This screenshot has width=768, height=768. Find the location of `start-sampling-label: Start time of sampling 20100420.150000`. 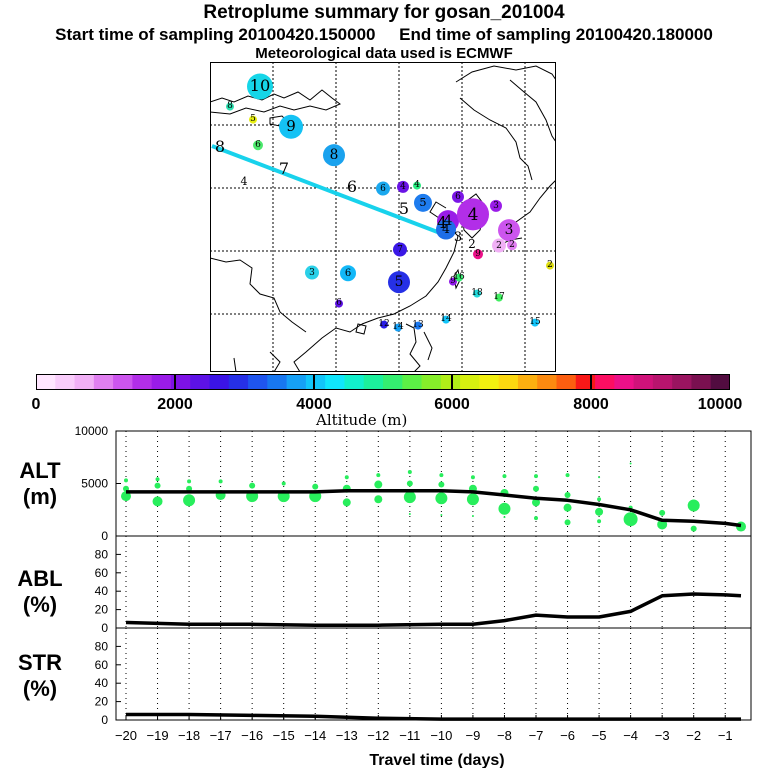

start-sampling-label: Start time of sampling 20100420.150000 is located at coordinates (215, 34).